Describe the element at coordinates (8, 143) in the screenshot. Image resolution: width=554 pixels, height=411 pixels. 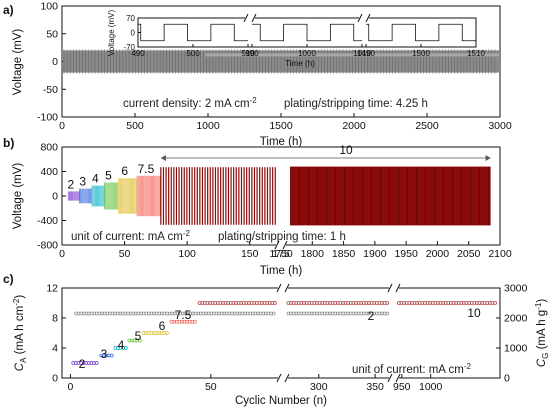
I see `panel-b-label: b)` at that location.